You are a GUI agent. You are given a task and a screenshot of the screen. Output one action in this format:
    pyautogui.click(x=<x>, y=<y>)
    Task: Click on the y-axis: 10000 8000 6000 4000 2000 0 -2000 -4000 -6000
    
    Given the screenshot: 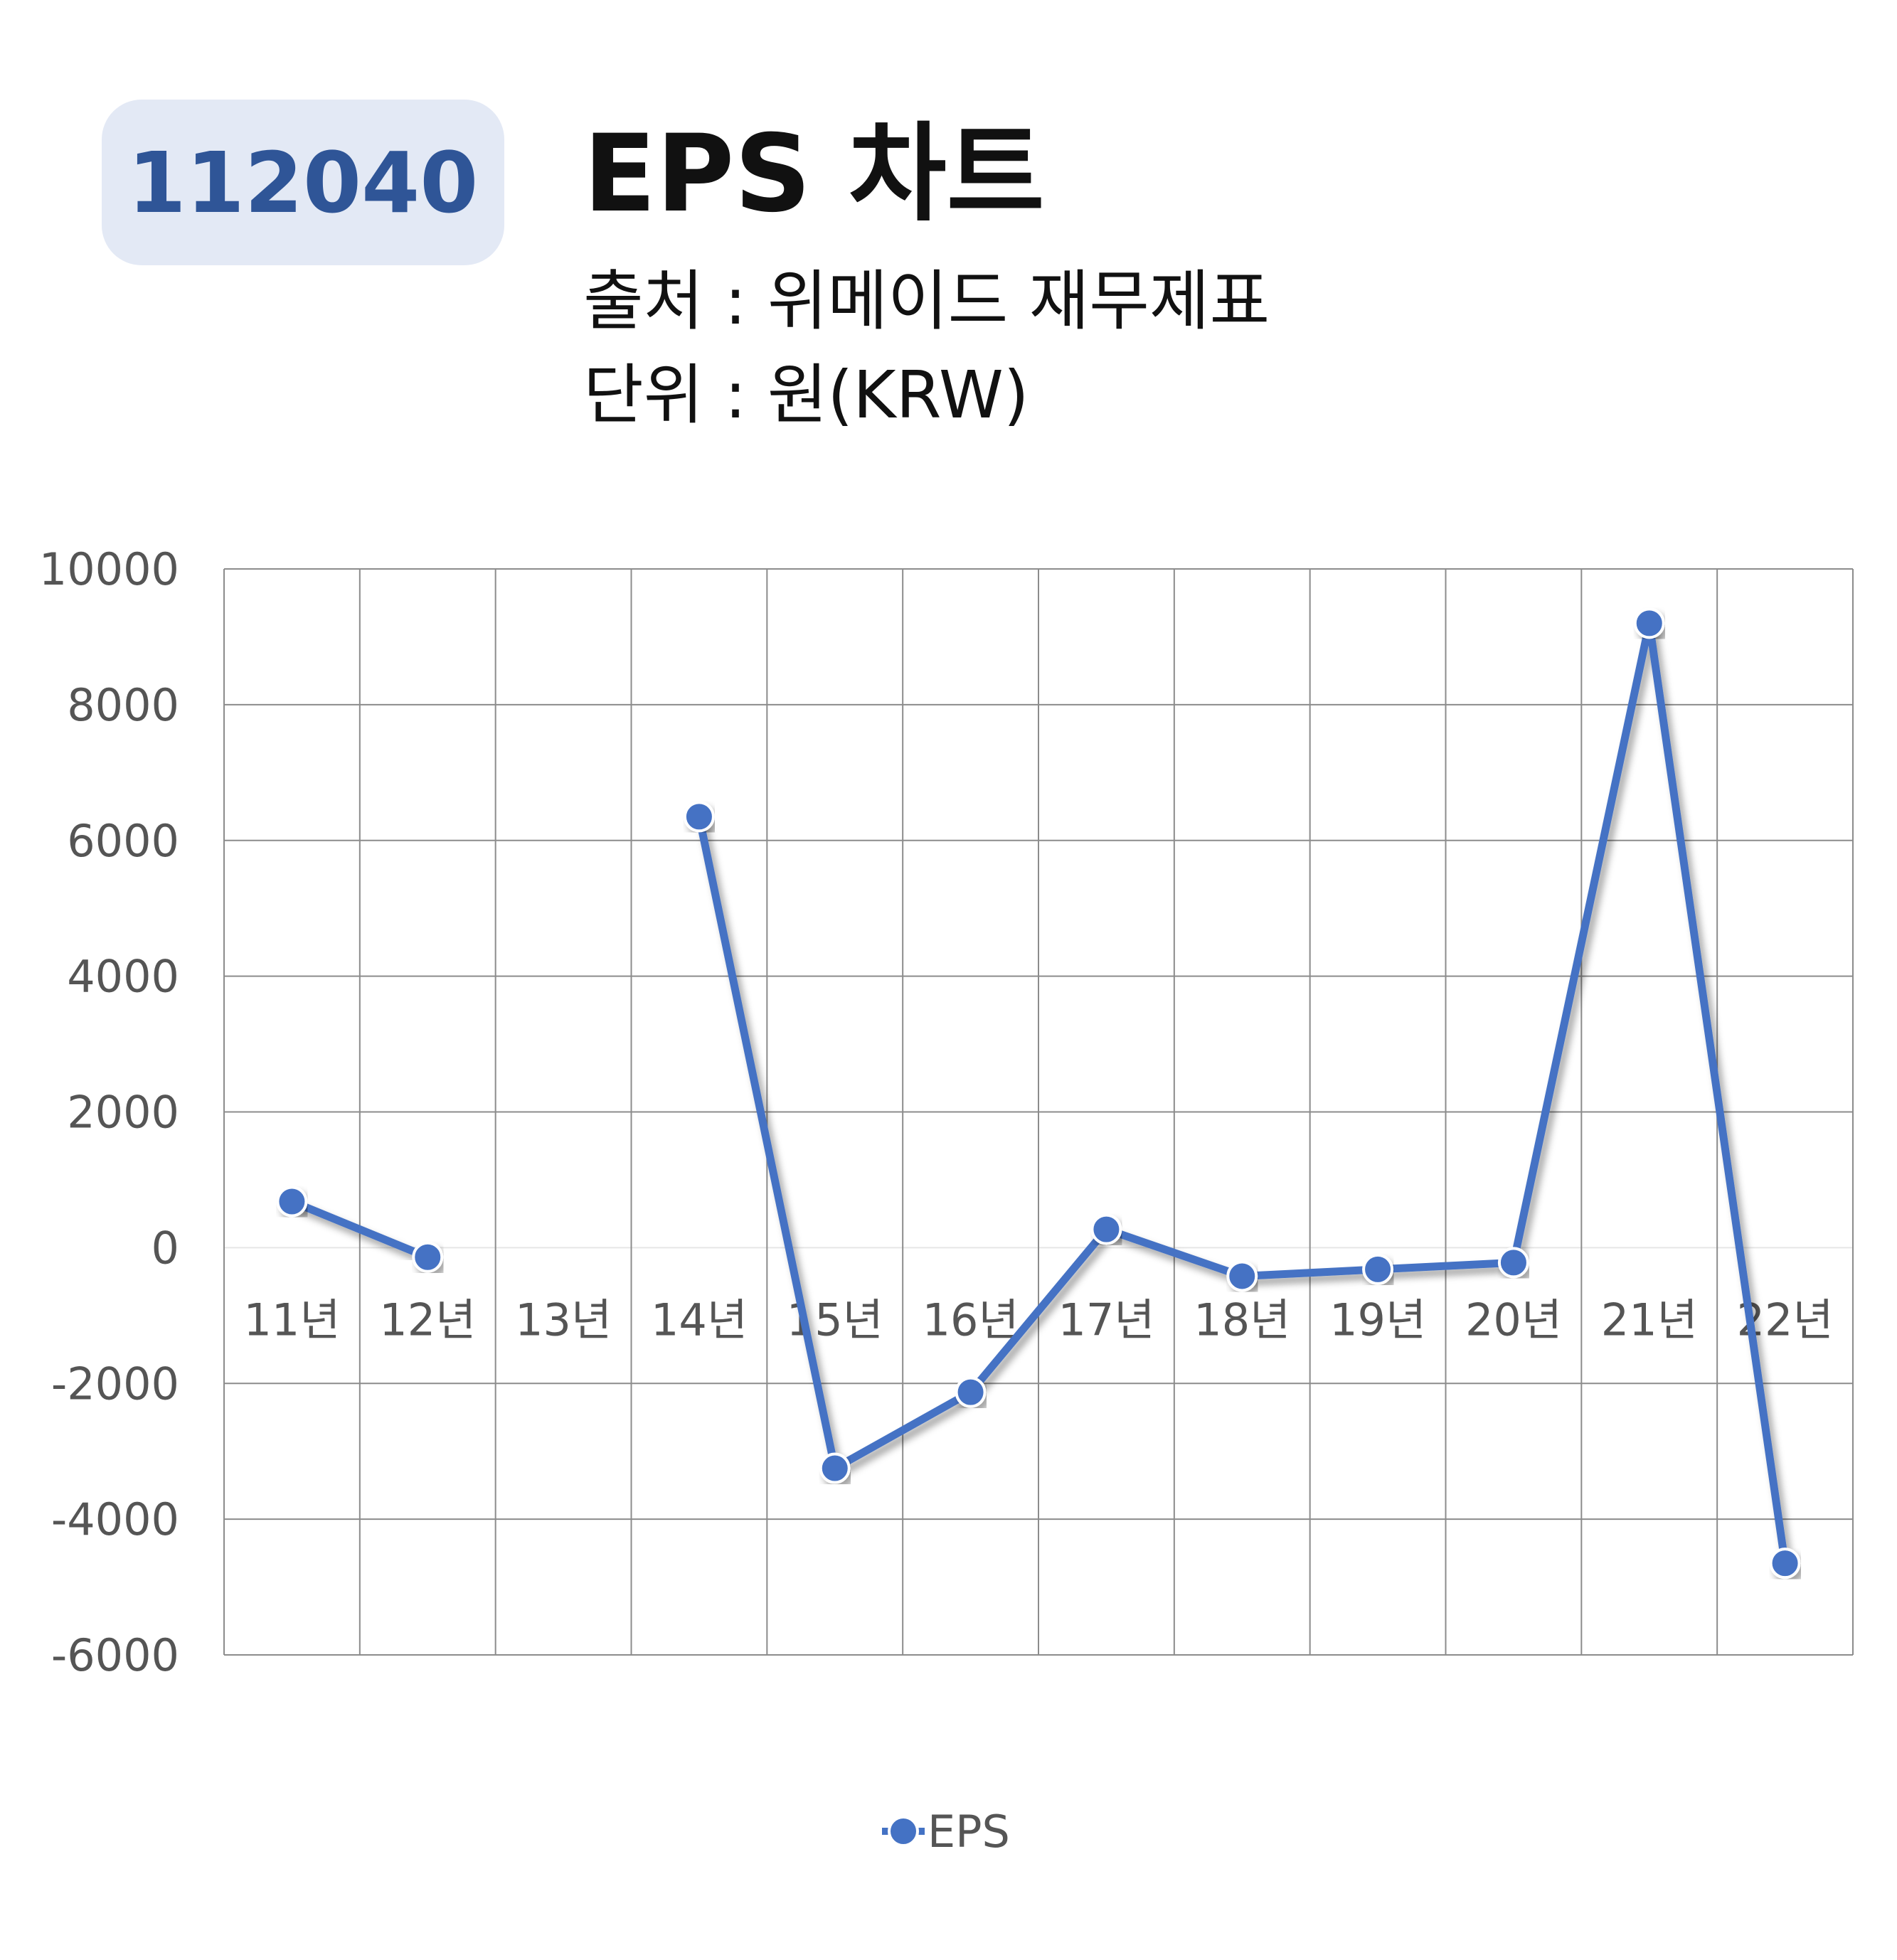 What is the action you would take?
    pyautogui.click(x=109, y=1112)
    